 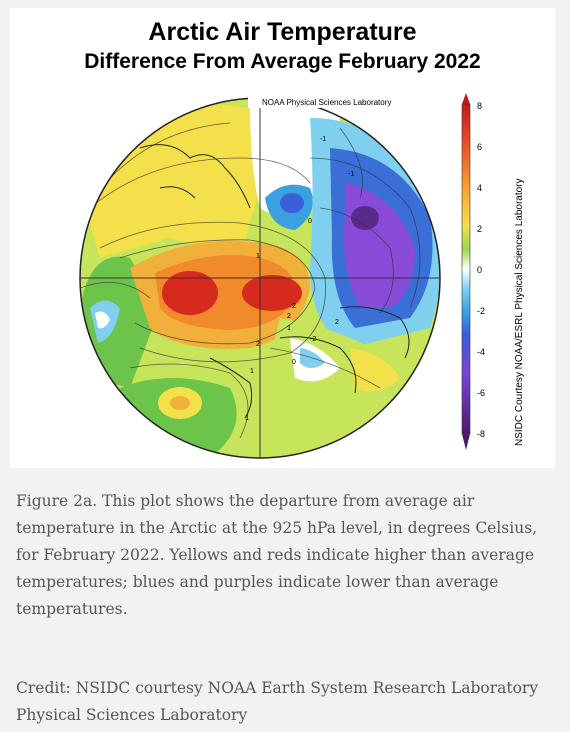 I want to click on map-title: Arctic Air Temperature, so click(x=282, y=32).